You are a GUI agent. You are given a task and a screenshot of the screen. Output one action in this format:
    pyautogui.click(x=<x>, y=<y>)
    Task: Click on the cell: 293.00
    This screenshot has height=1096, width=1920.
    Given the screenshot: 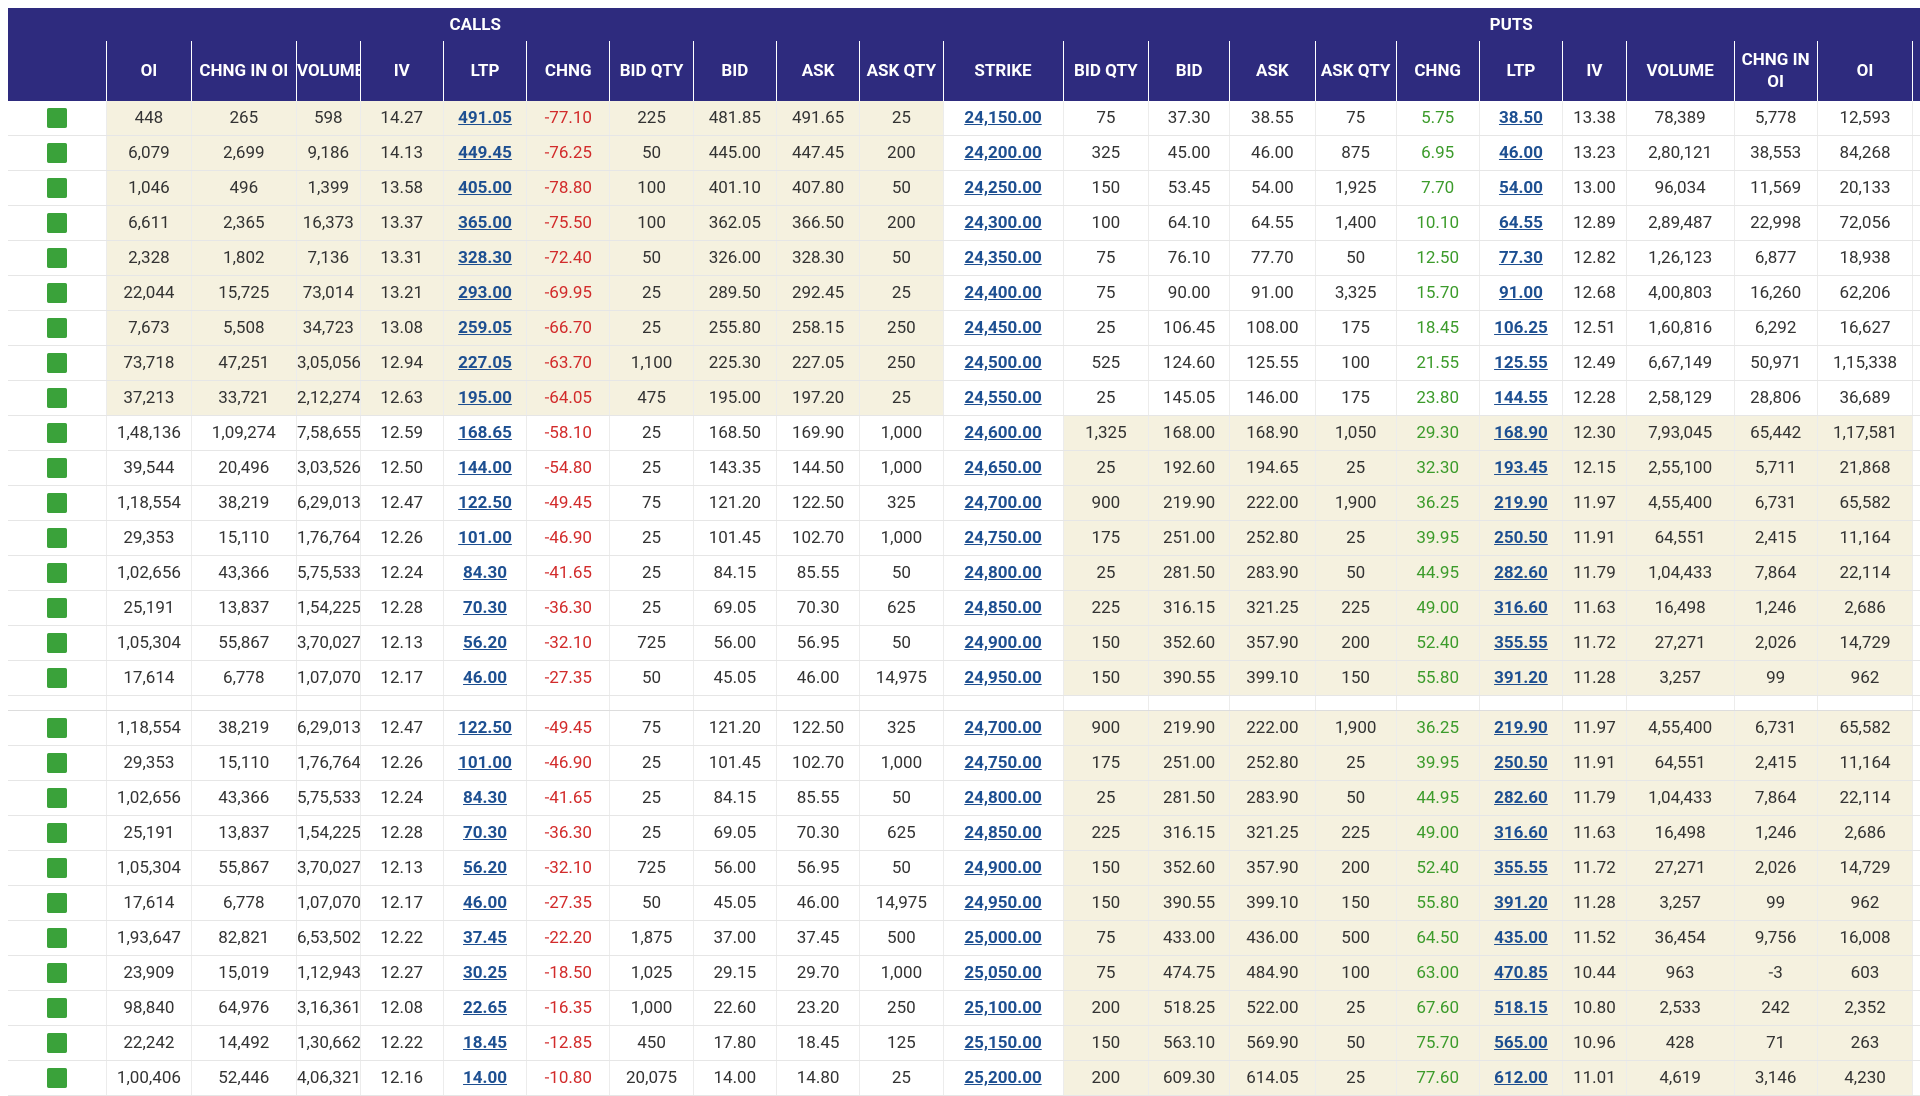 What is the action you would take?
    pyautogui.click(x=484, y=293)
    